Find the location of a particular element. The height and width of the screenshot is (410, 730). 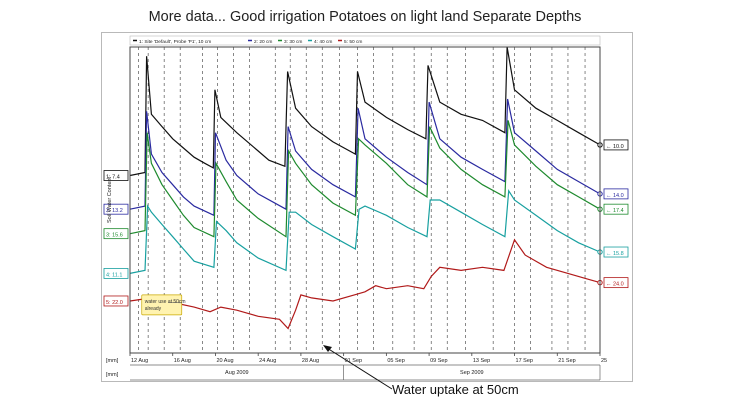

right-tag-2: ← 14.0 is located at coordinates (616, 194).